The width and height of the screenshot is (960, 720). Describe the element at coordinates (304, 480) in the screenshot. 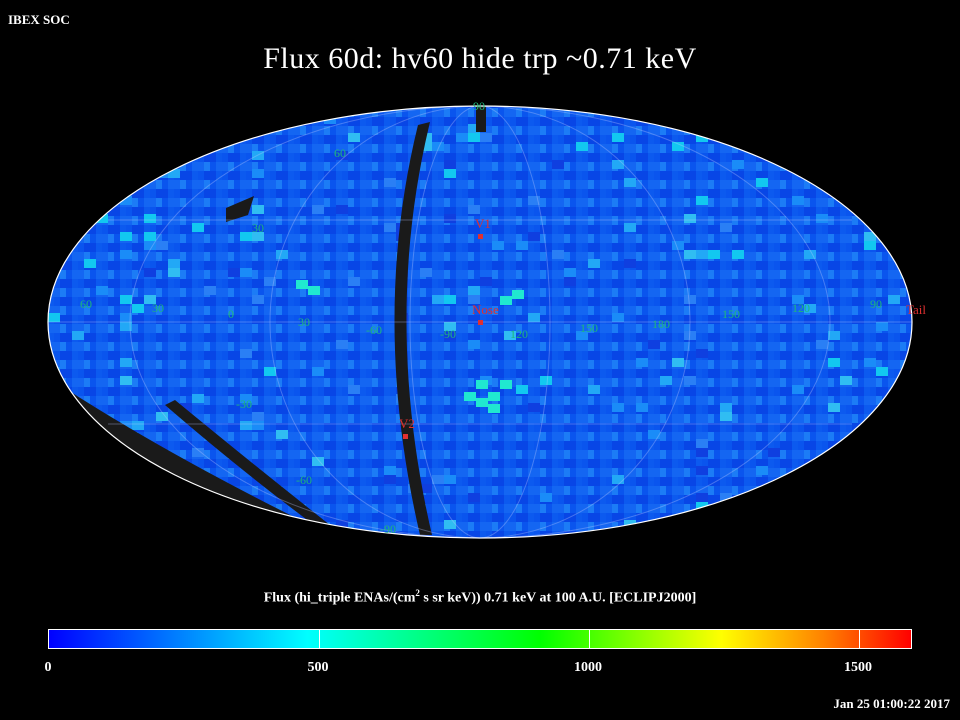

I see `lat-label: -60` at that location.